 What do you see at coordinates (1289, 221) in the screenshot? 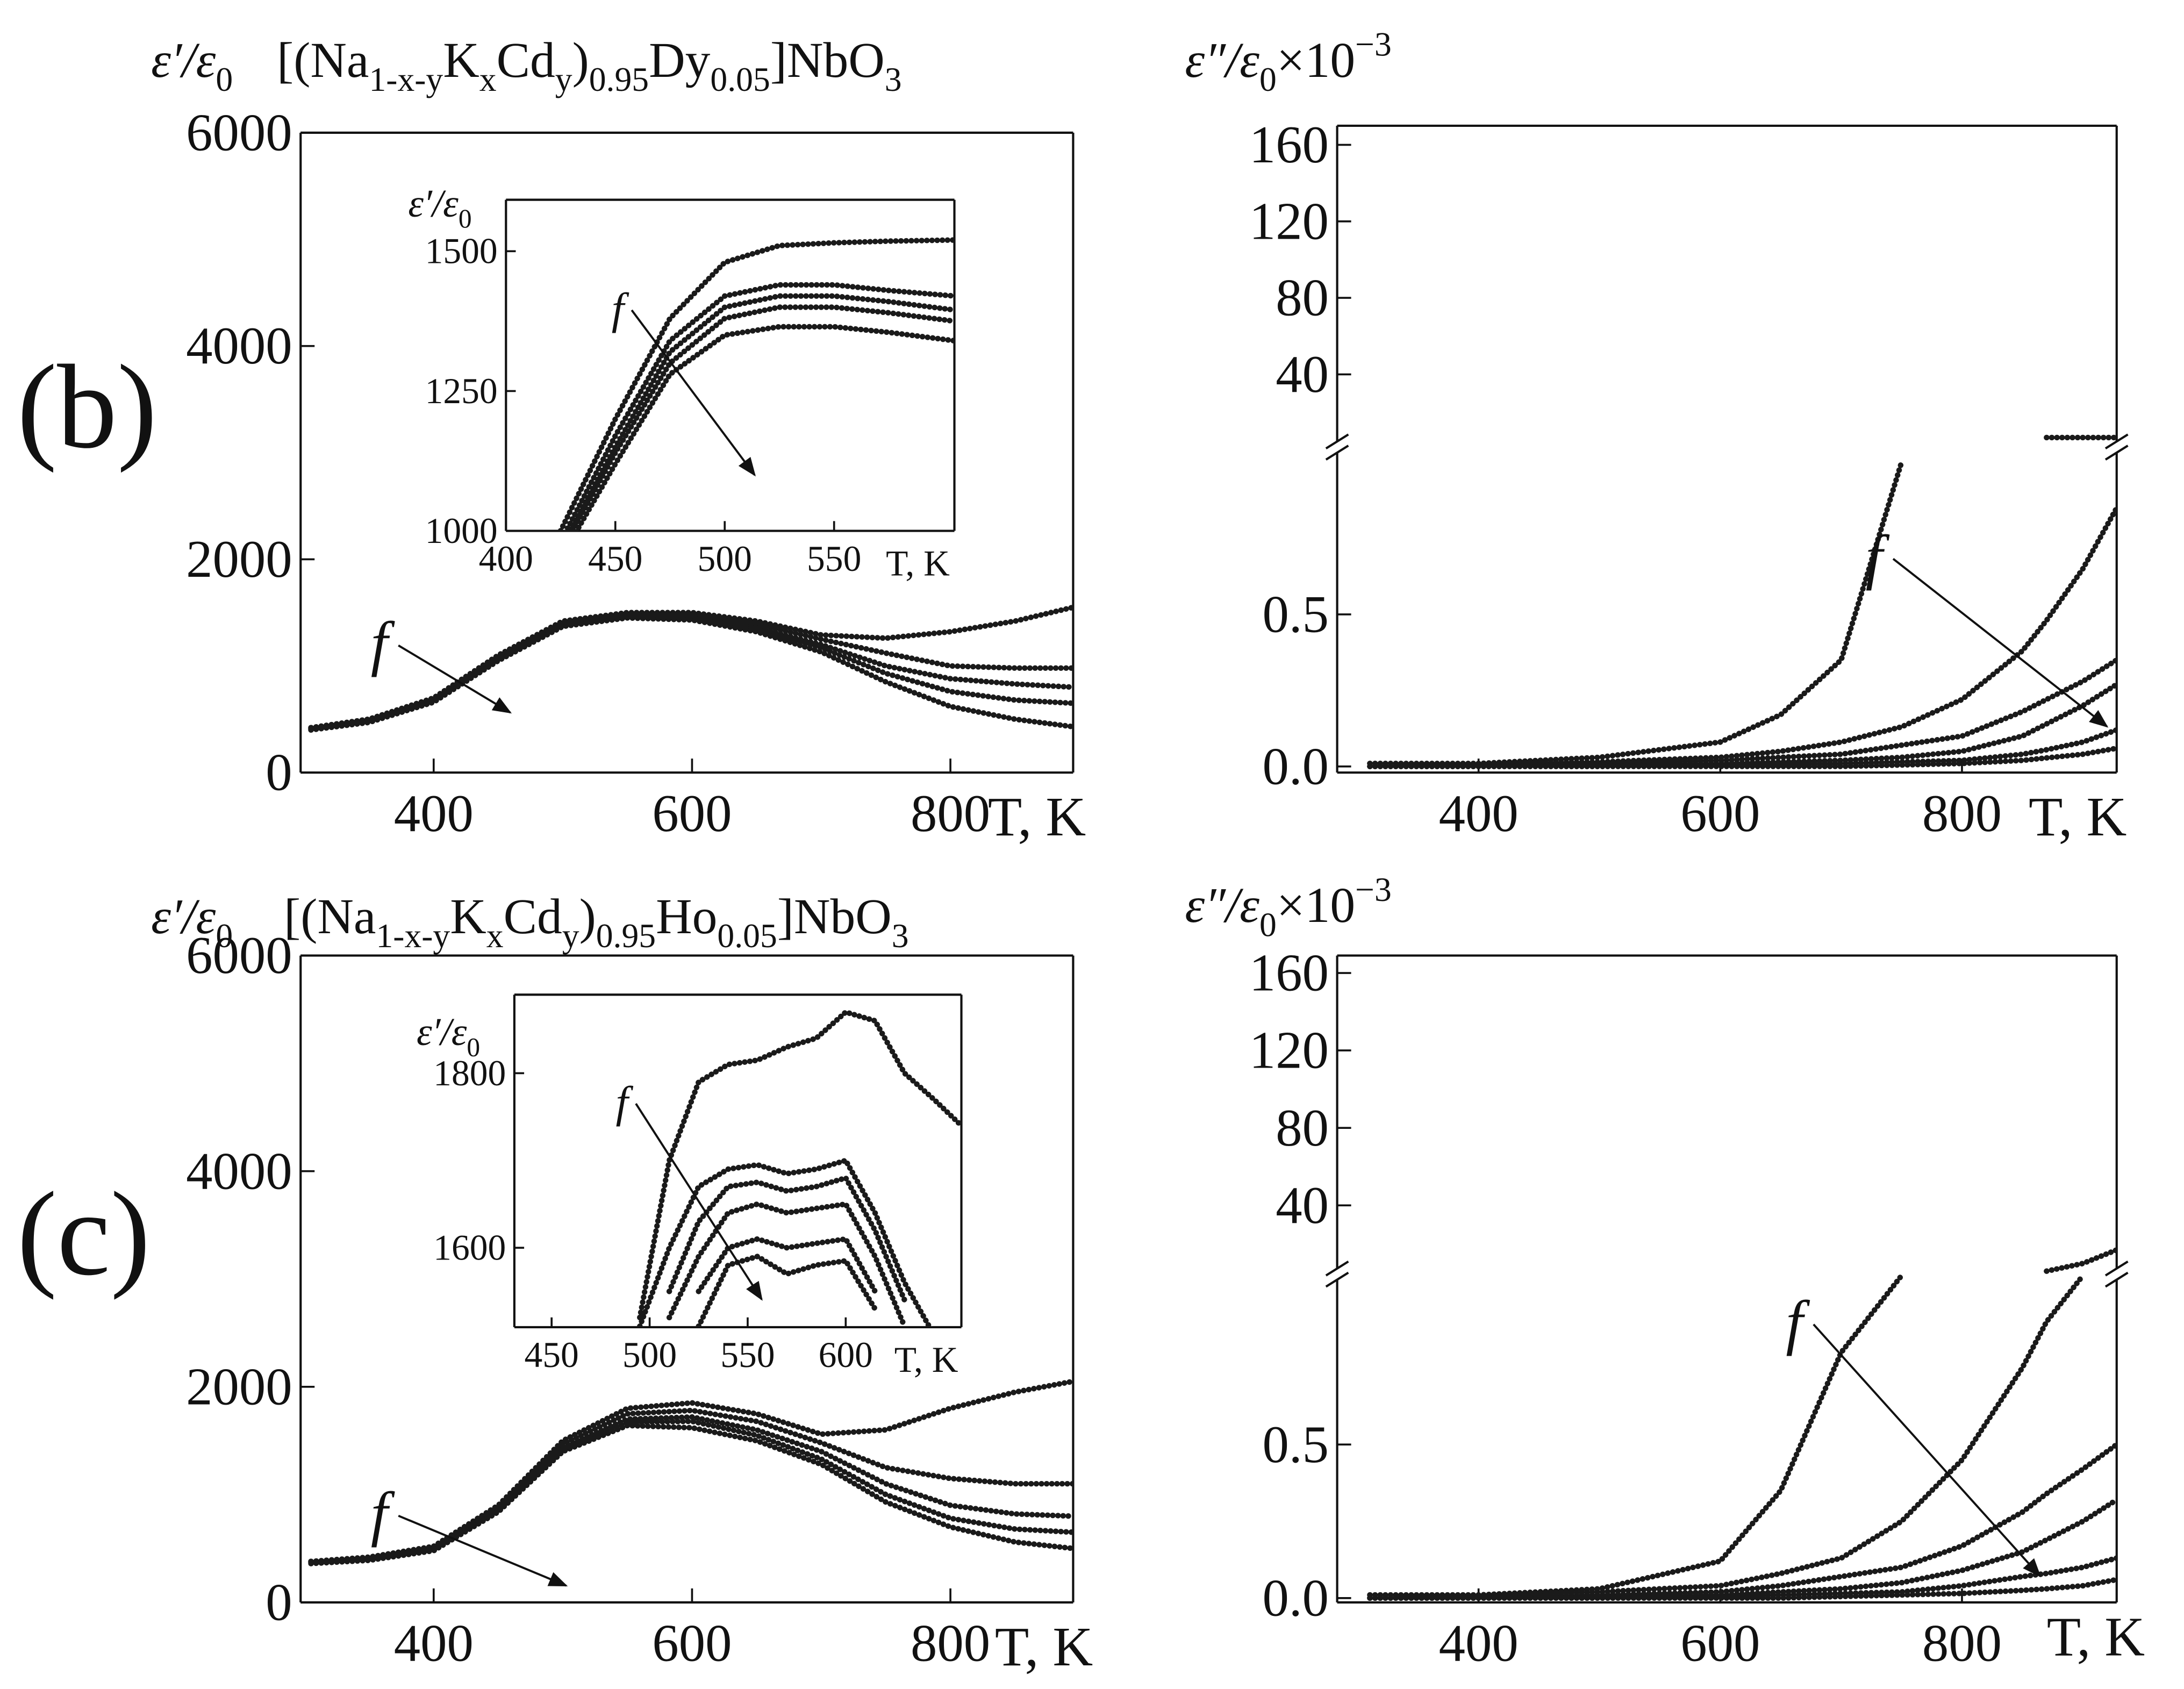
I see `y-tick-label: 120` at bounding box center [1289, 221].